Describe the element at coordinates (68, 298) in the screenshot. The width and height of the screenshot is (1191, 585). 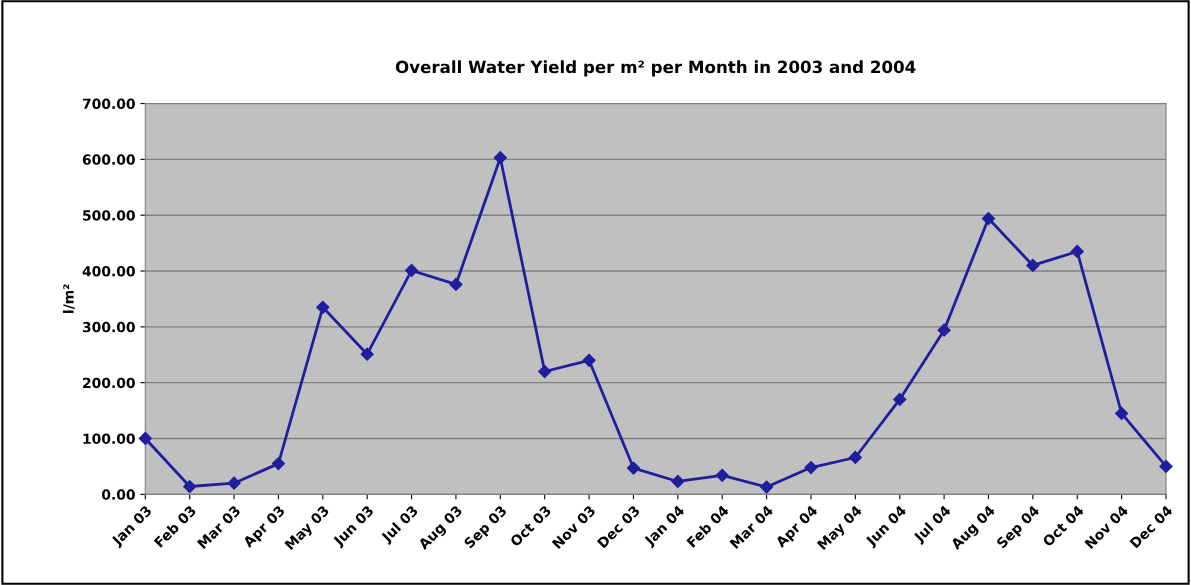
I see `y-axis-title: l/m²` at that location.